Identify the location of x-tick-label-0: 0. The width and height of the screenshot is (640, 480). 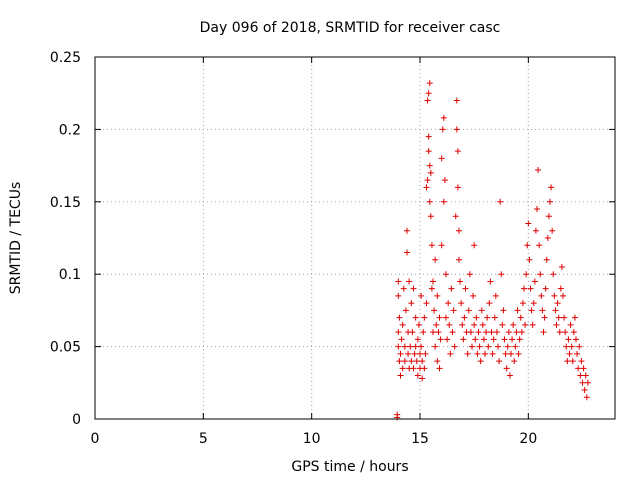
(95, 439).